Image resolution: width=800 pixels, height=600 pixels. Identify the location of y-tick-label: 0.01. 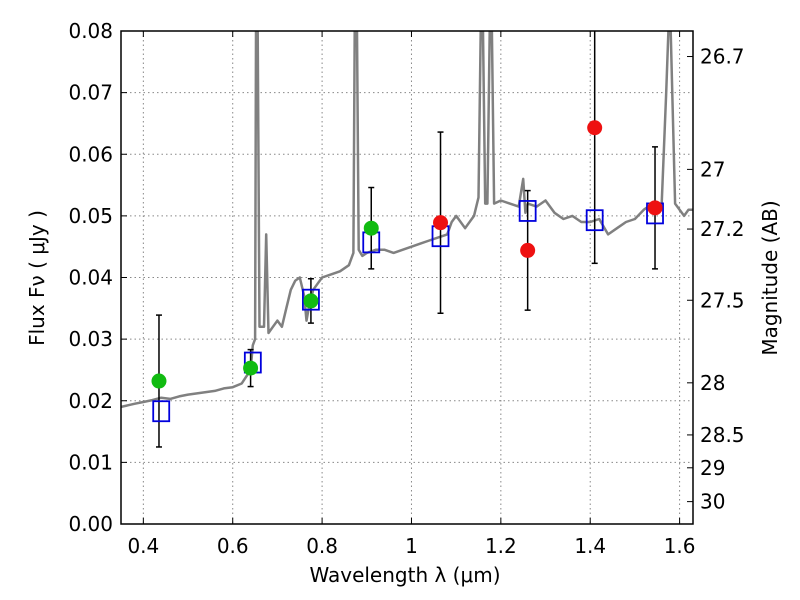
(90, 462).